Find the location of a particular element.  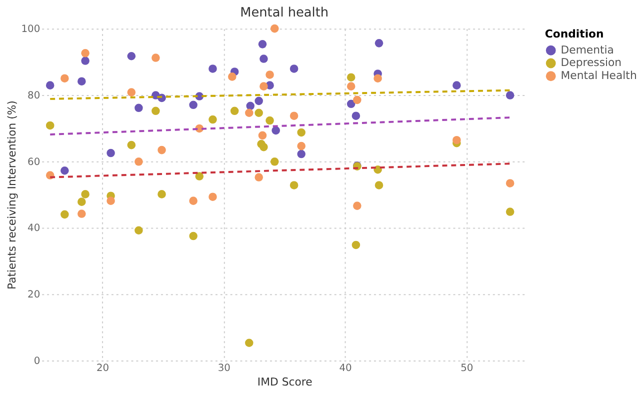

x-tick-label: 40 is located at coordinates (345, 368).